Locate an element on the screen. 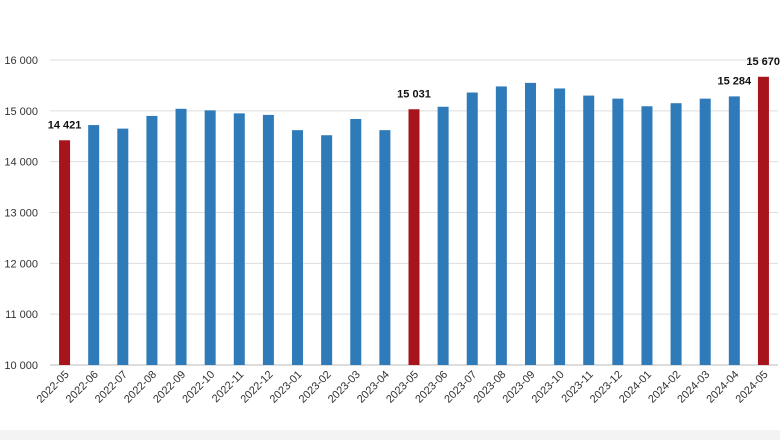 Image resolution: width=780 pixels, height=440 pixels. y-tick-label: 14 000 is located at coordinates (21, 163).